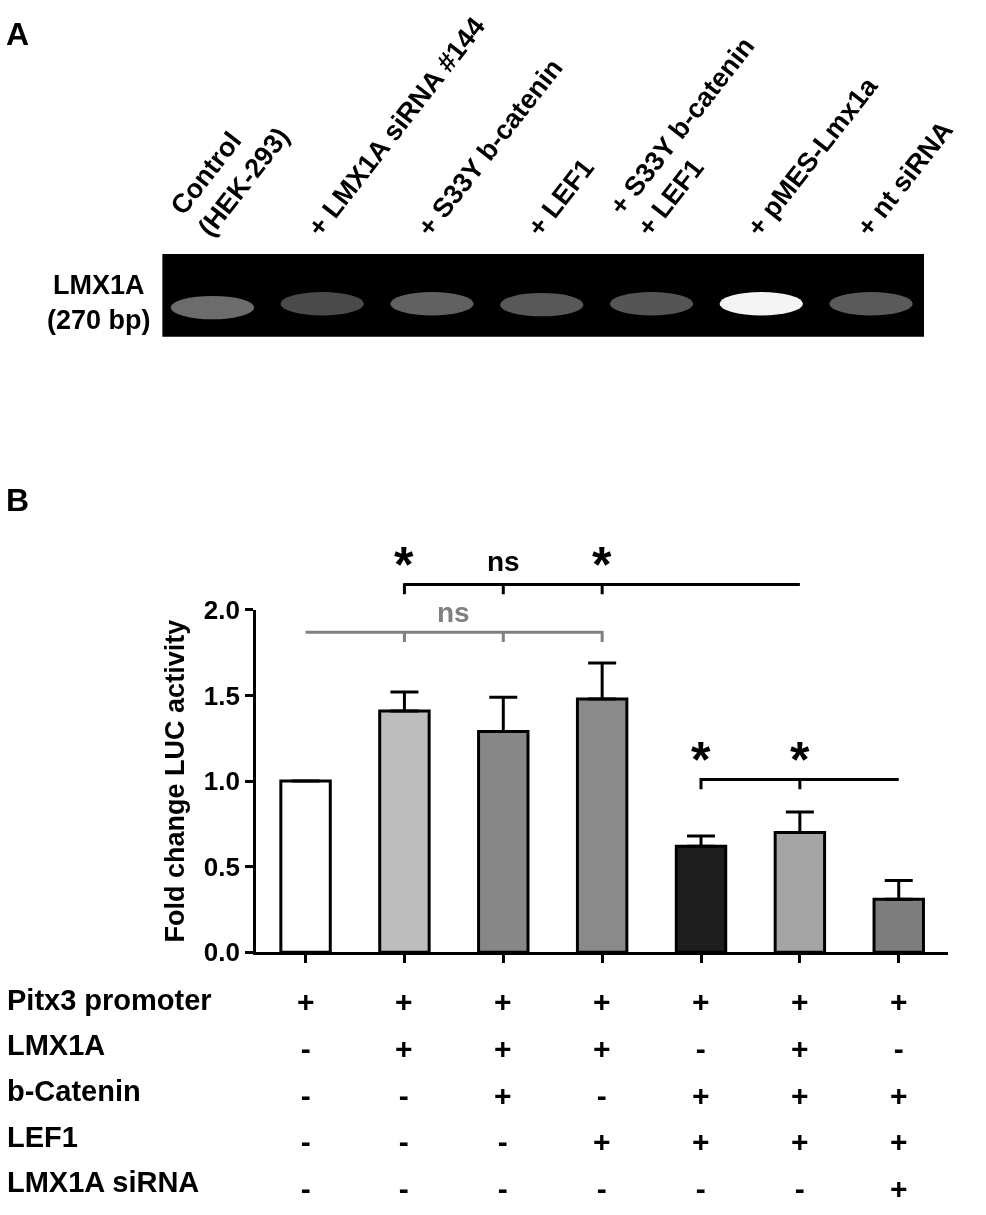 Image resolution: width=986 pixels, height=1215 pixels. I want to click on y-axis-title: Fold change LUC activity, so click(174, 781).